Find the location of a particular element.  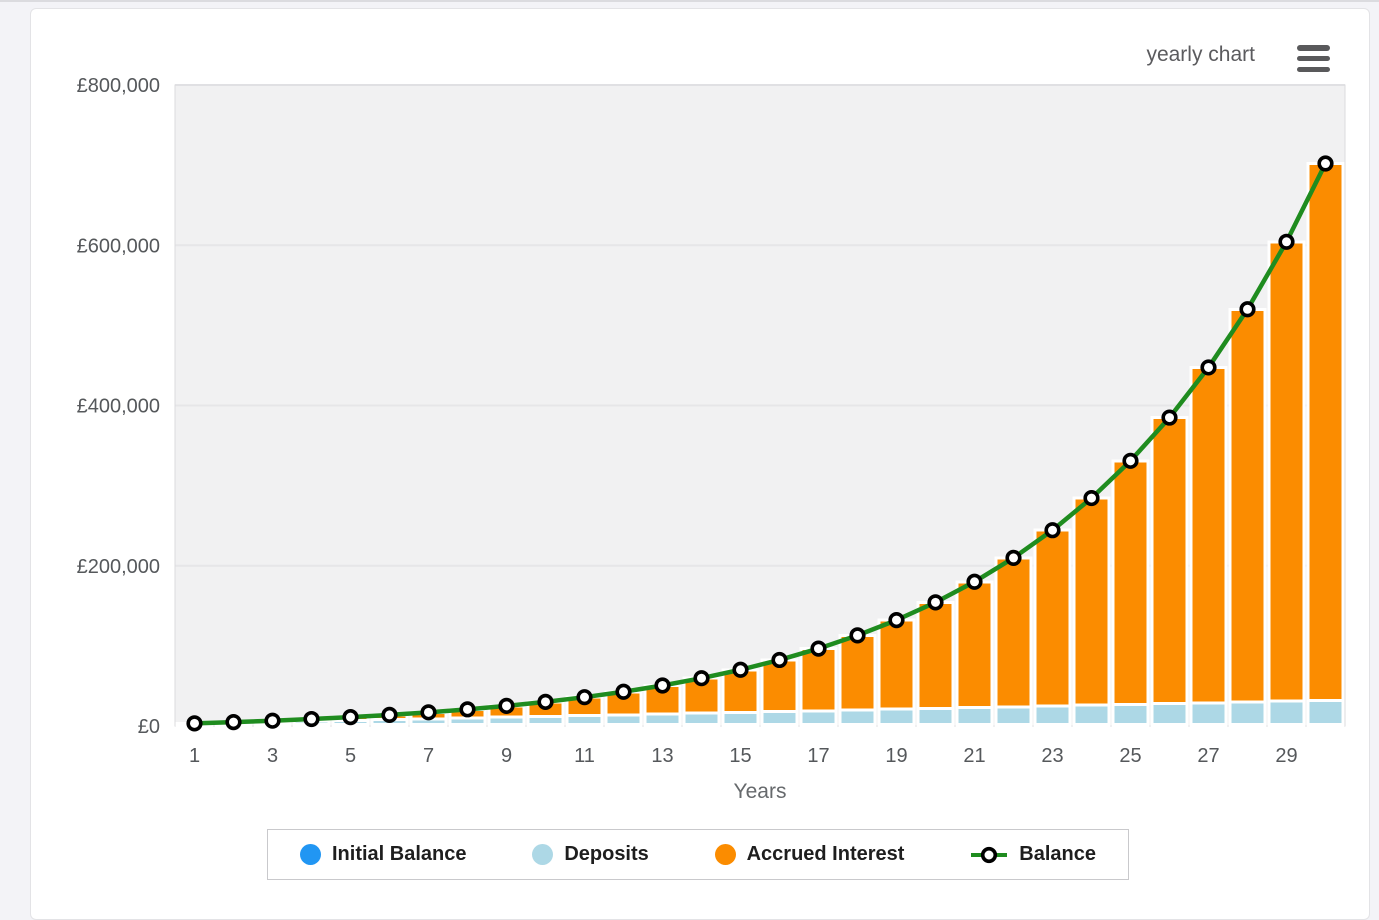

x-axis-tick-label: 17 is located at coordinates (818, 756).